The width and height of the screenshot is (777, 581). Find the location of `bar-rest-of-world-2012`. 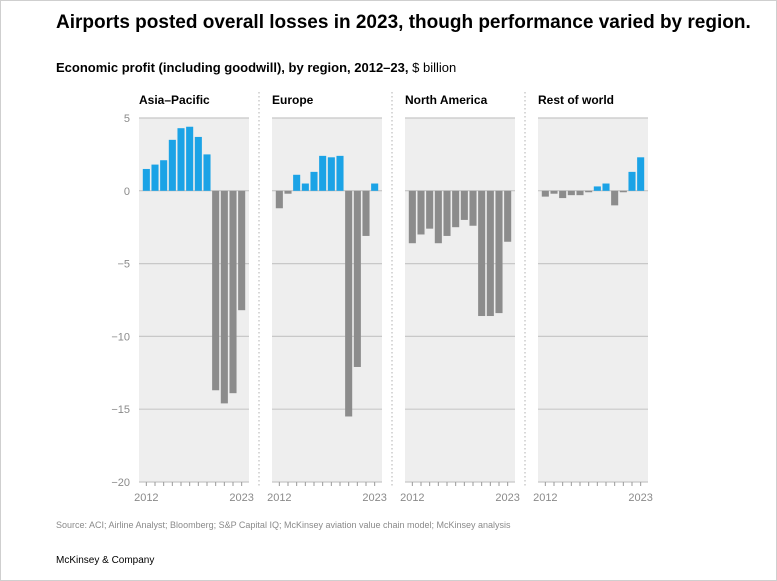

bar-rest-of-world-2012 is located at coordinates (545, 193).